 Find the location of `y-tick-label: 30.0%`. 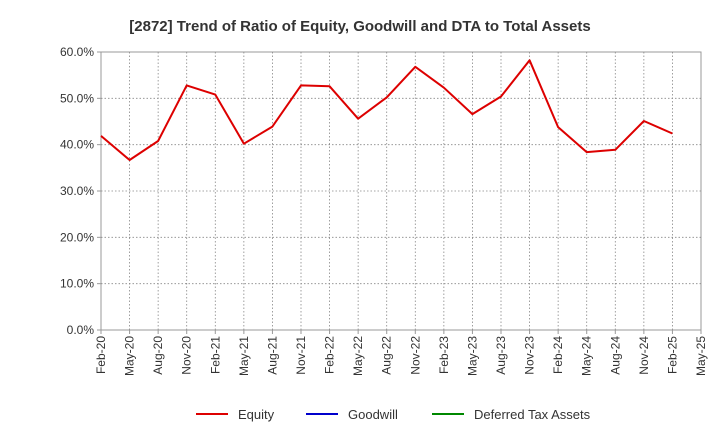

y-tick-label: 30.0% is located at coordinates (77, 191).